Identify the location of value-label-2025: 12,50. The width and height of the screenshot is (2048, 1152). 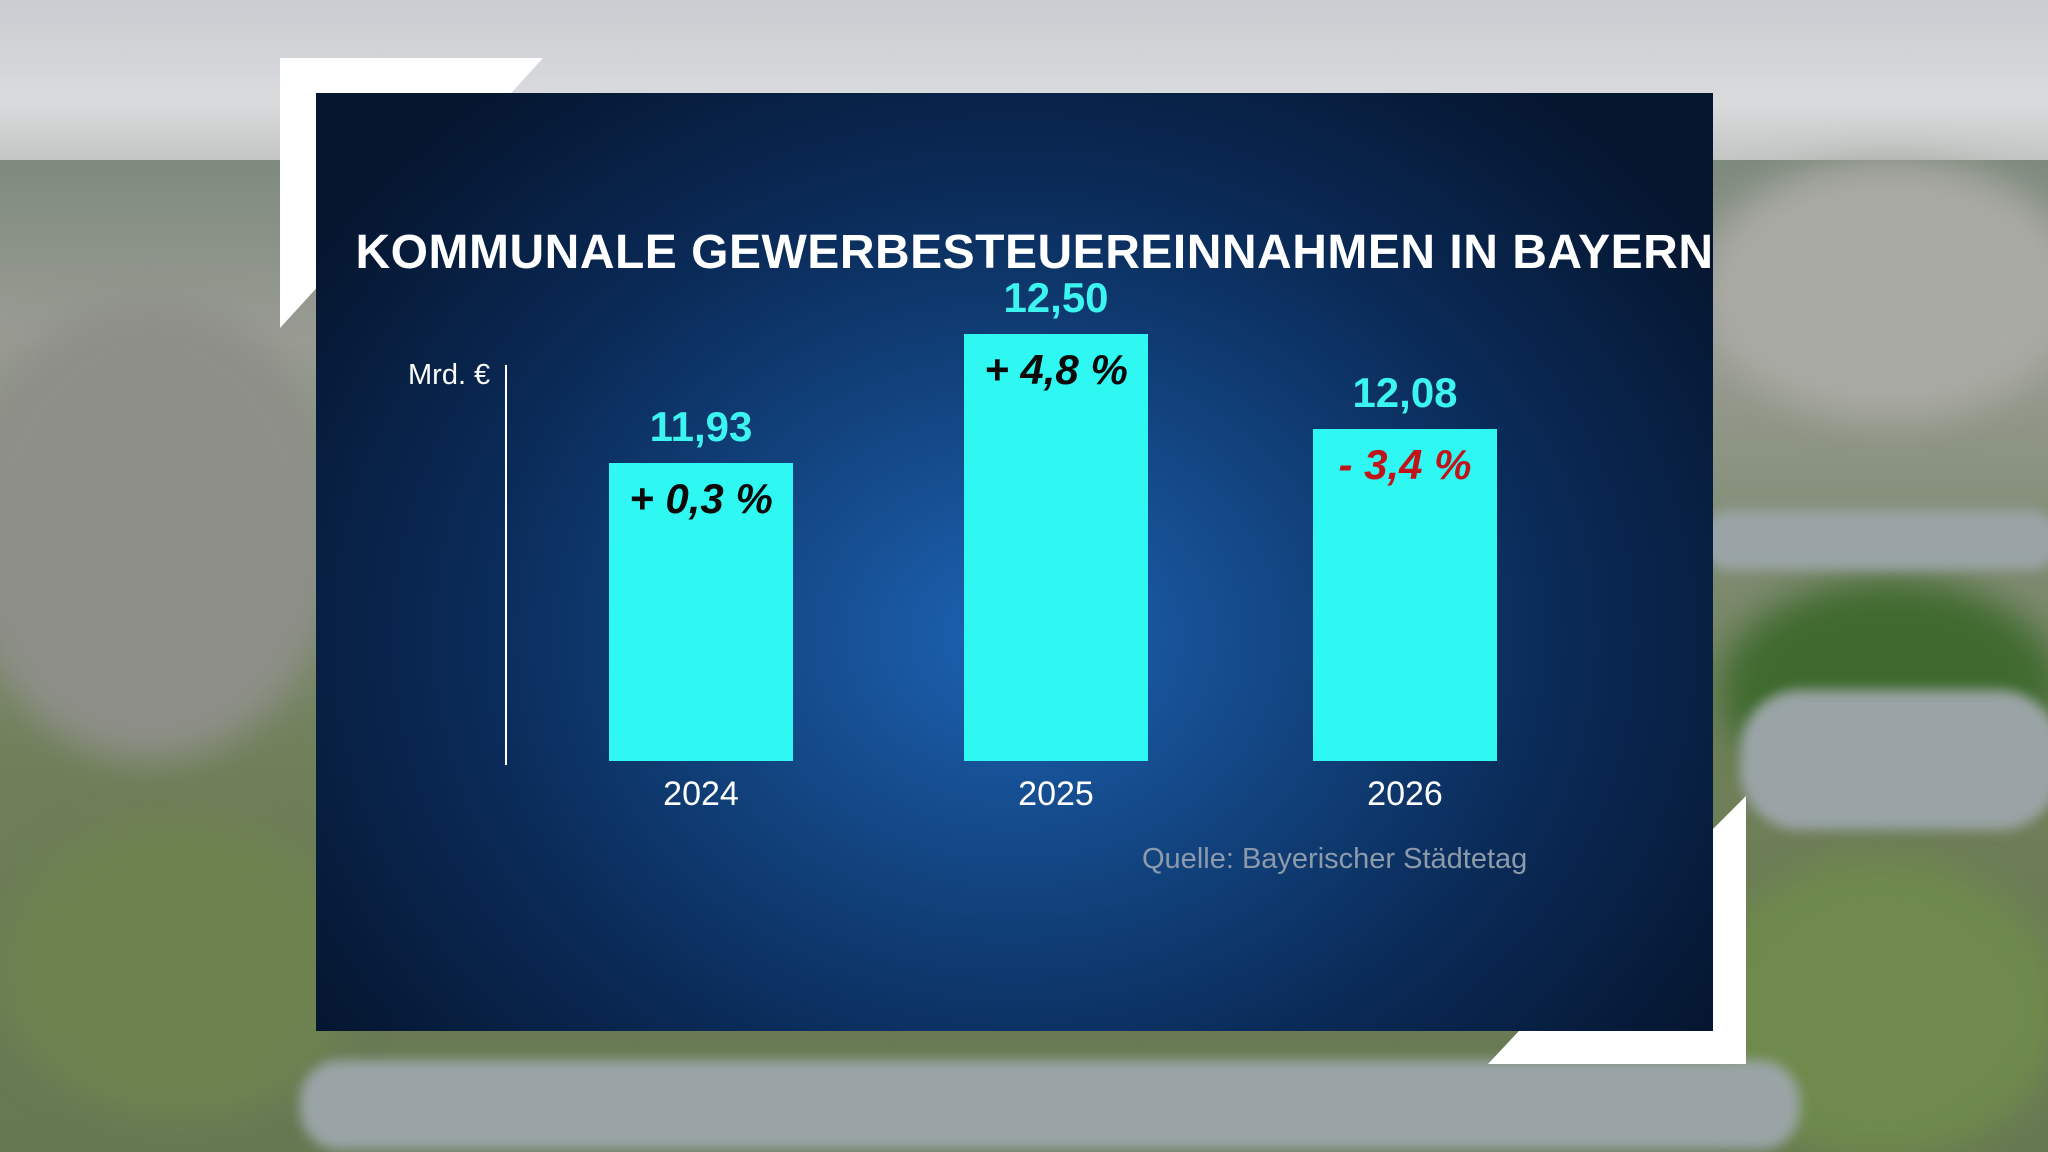
(1056, 297).